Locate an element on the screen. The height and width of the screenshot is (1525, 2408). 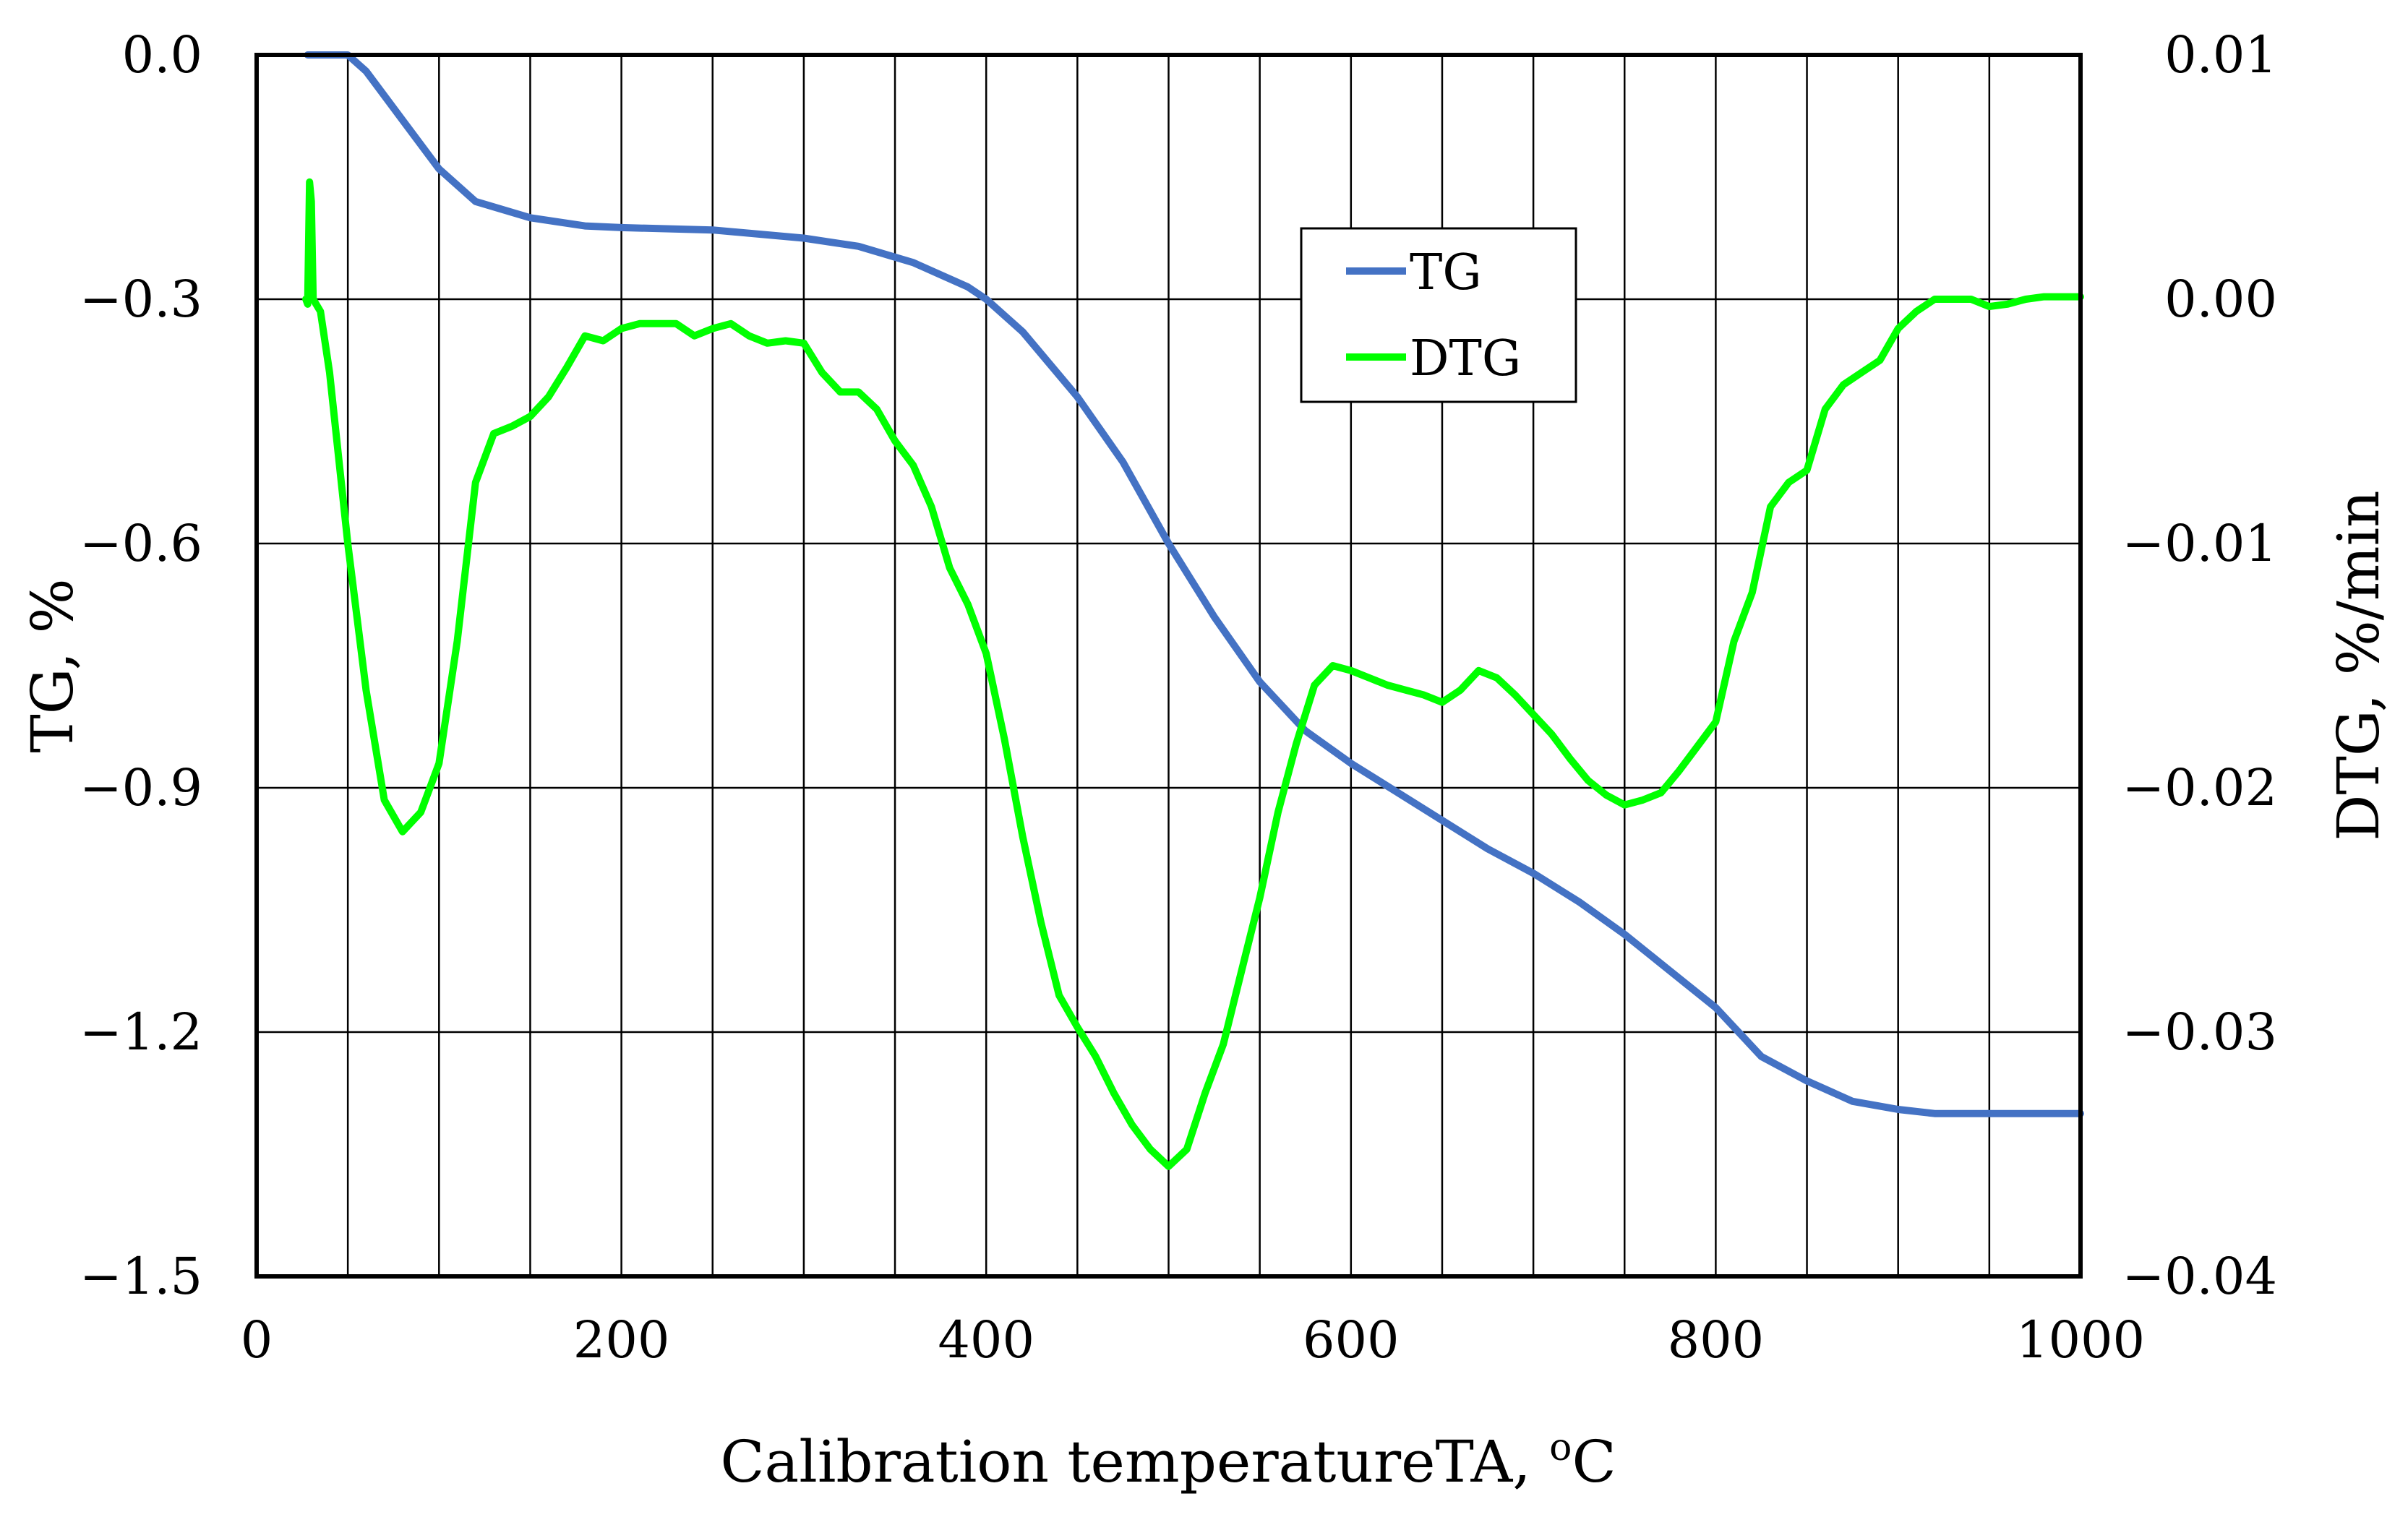
x-axis-title-unit: C is located at coordinates (1594, 1461).